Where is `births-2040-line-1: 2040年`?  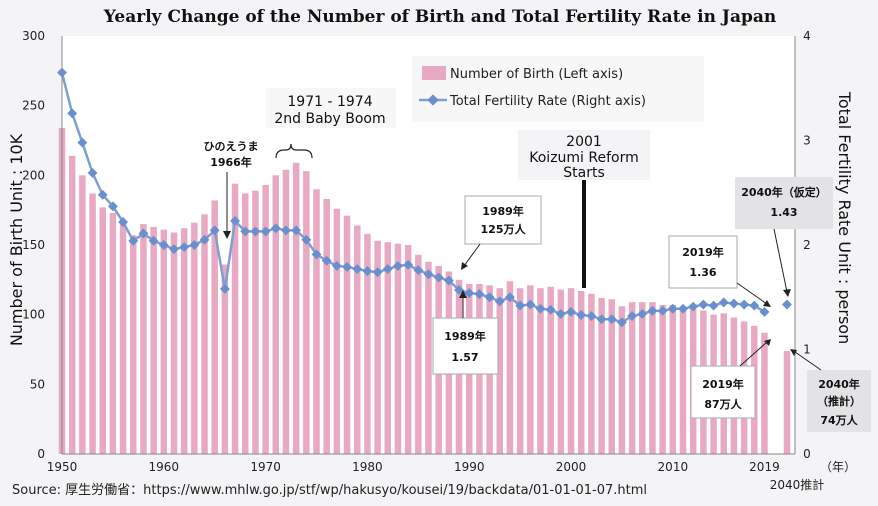 births-2040-line-1: 2040年 is located at coordinates (839, 384).